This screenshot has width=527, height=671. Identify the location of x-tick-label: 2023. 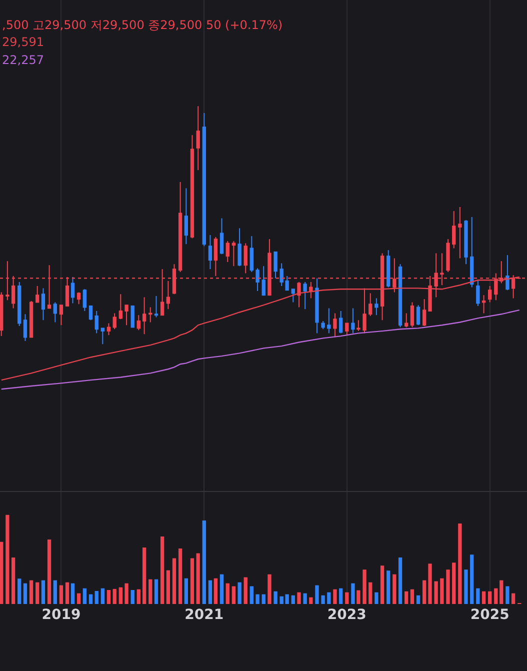
(346, 615).